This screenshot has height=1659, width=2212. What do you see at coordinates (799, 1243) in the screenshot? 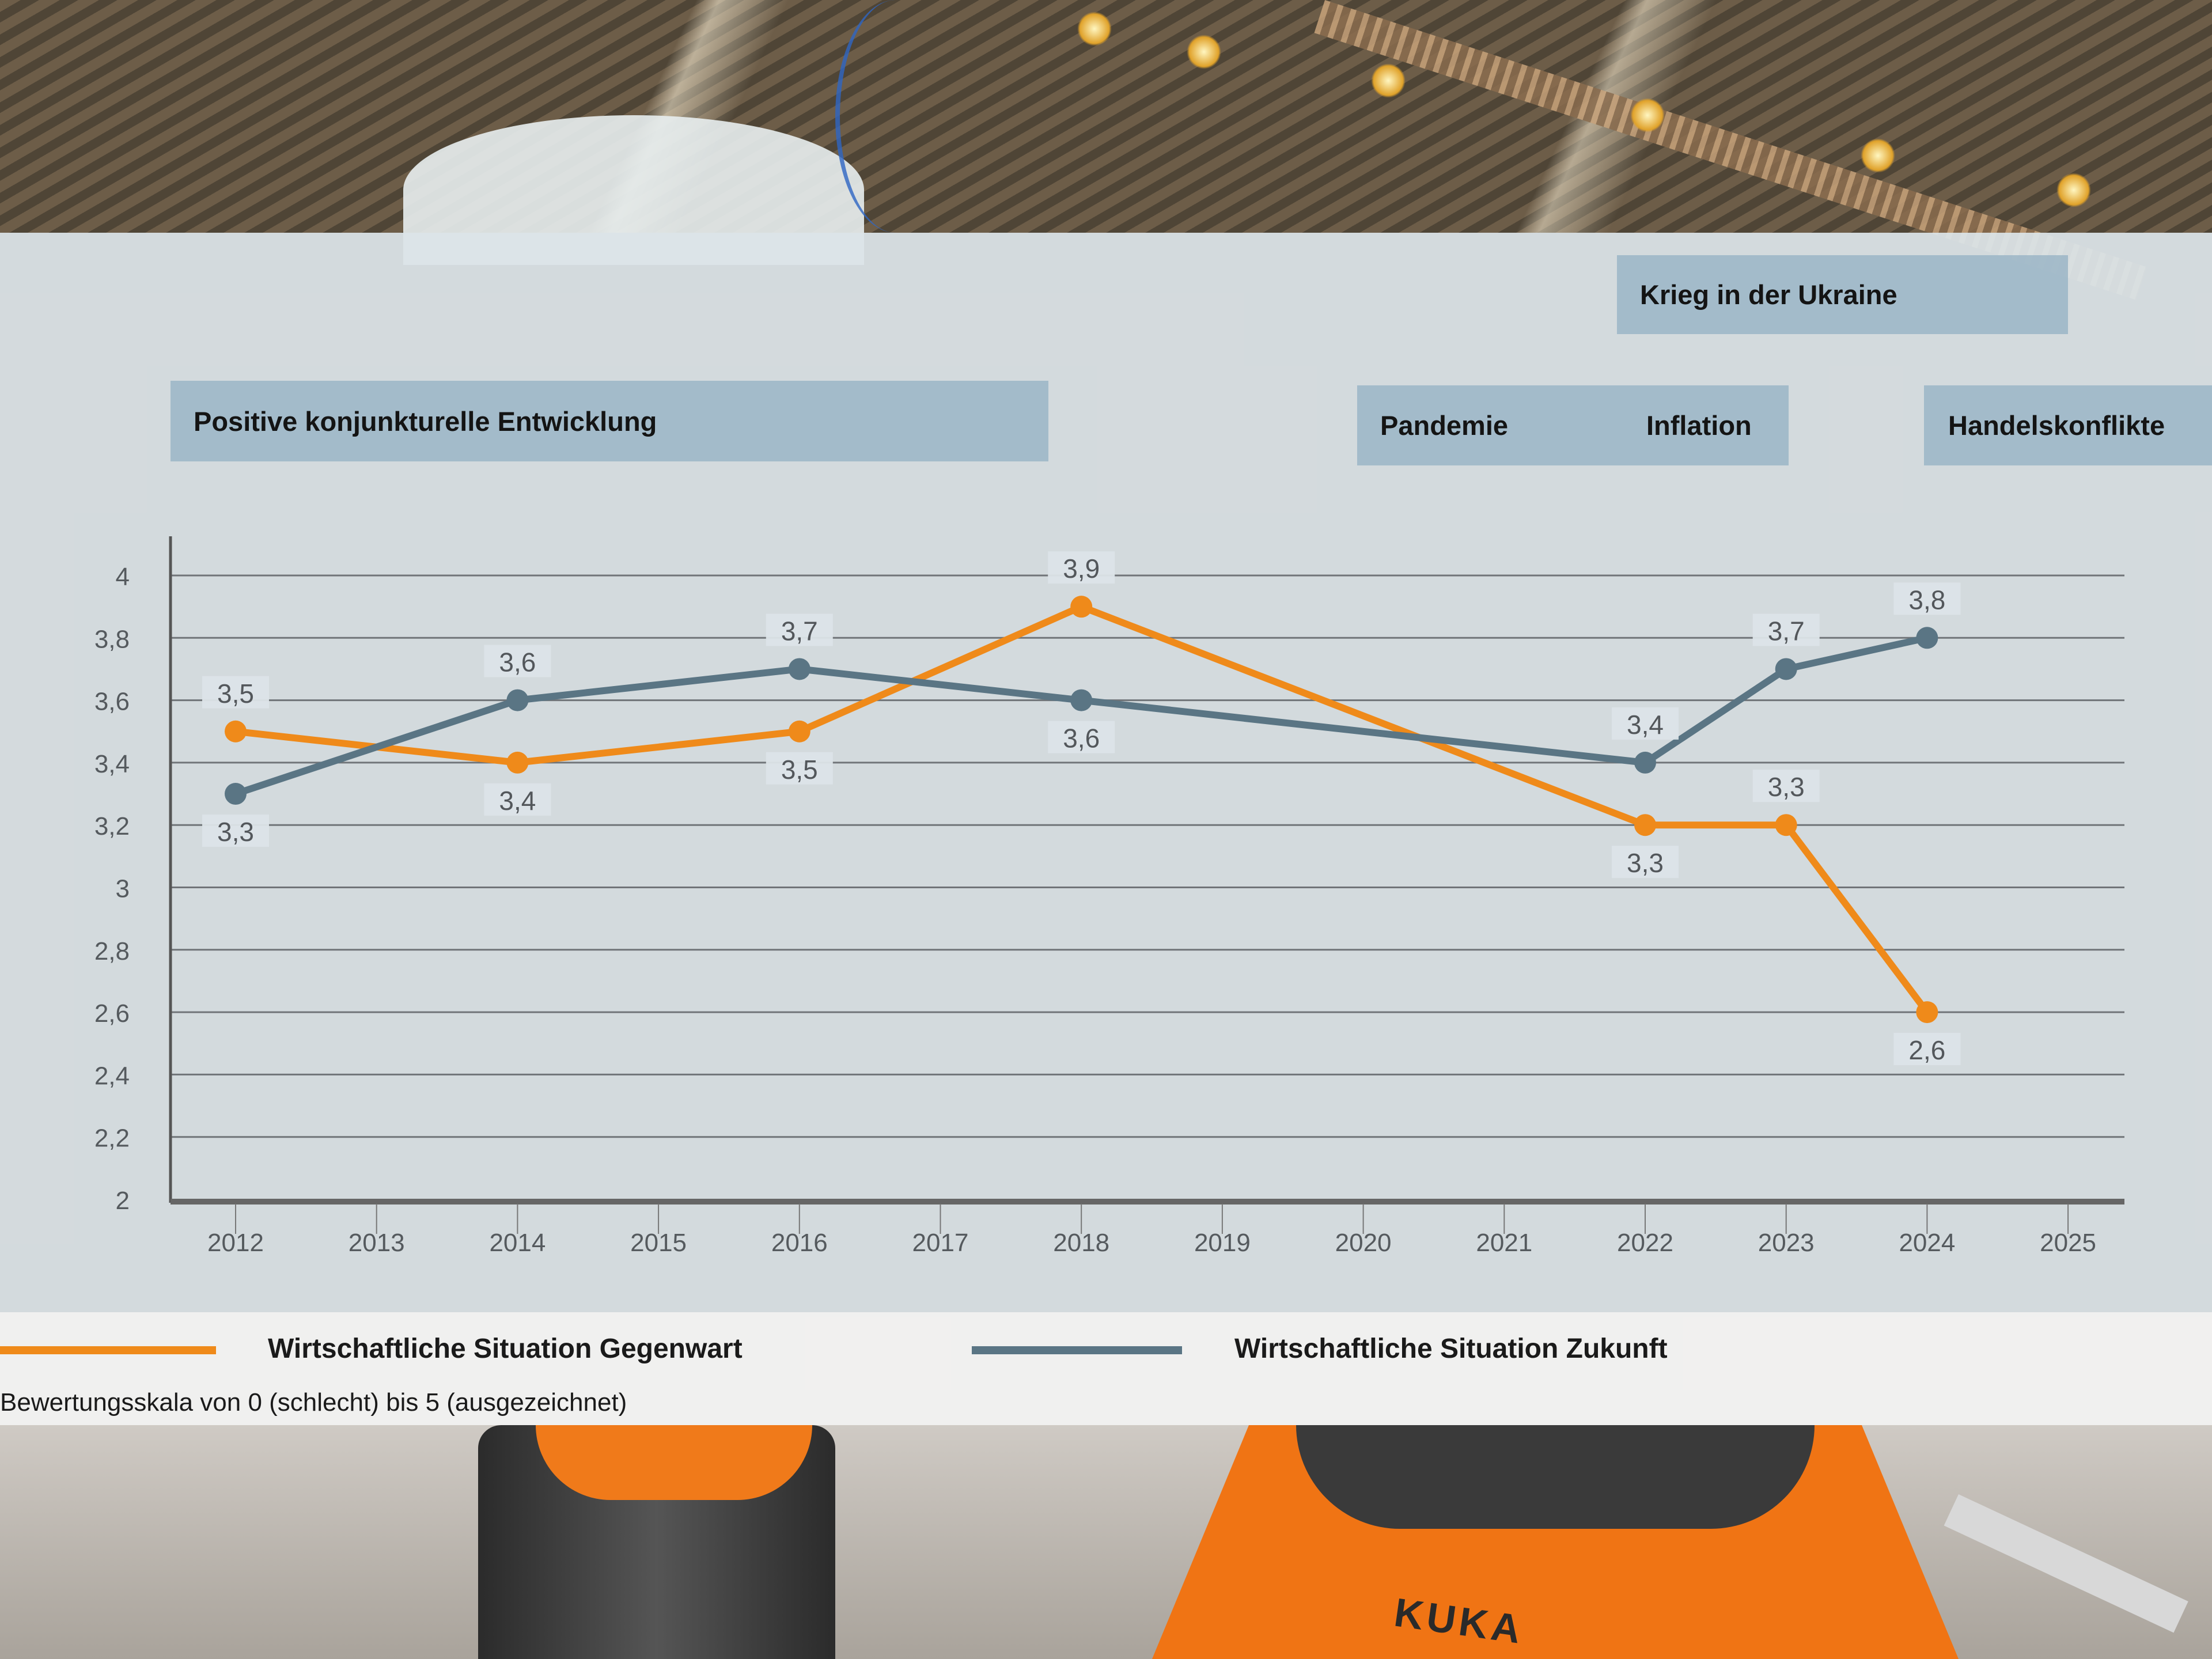
I see `x-tick-label: 2016` at bounding box center [799, 1243].